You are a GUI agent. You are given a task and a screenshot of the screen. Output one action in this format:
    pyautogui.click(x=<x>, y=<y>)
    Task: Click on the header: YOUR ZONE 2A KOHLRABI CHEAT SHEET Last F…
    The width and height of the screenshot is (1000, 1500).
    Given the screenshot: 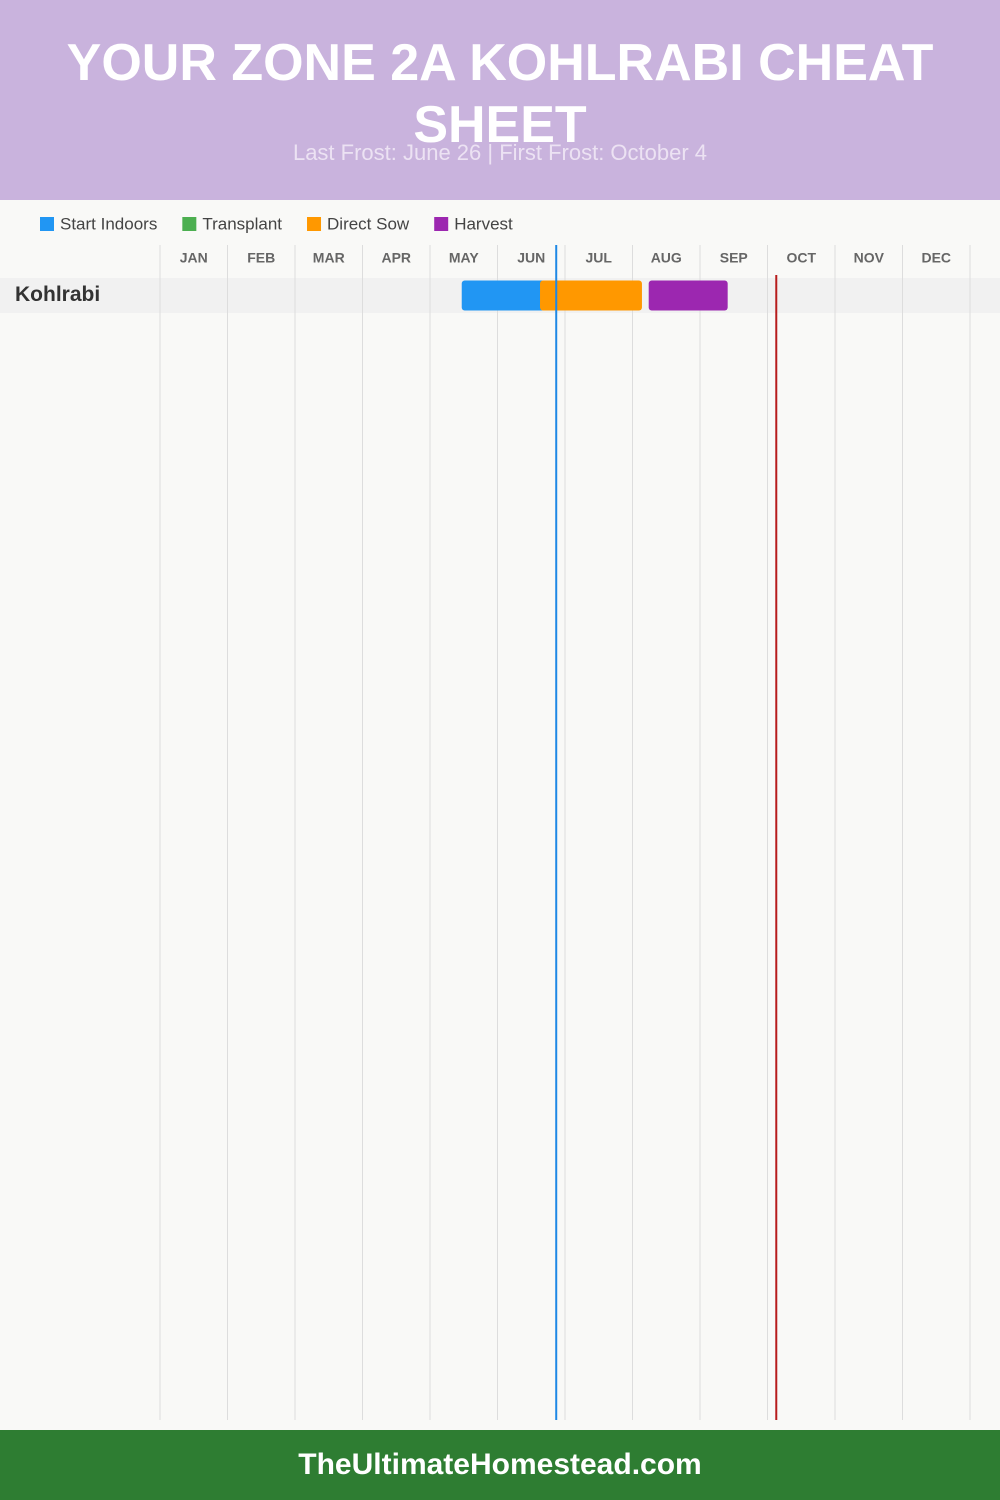 What is the action you would take?
    pyautogui.click(x=500, y=100)
    